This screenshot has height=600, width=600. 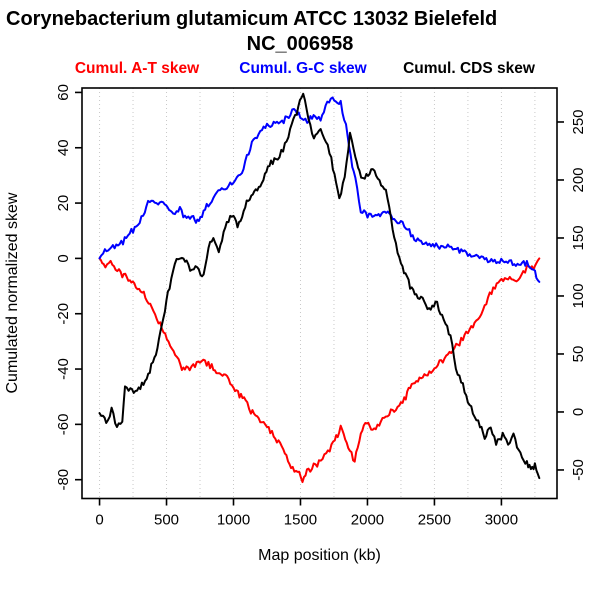 What do you see at coordinates (578, 237) in the screenshot?
I see `right-tick-label: 150` at bounding box center [578, 237].